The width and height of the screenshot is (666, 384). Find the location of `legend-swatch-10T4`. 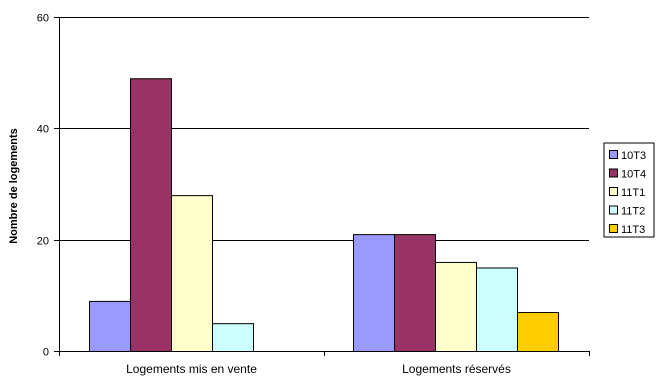

legend-swatch-10T4 is located at coordinates (613, 173).